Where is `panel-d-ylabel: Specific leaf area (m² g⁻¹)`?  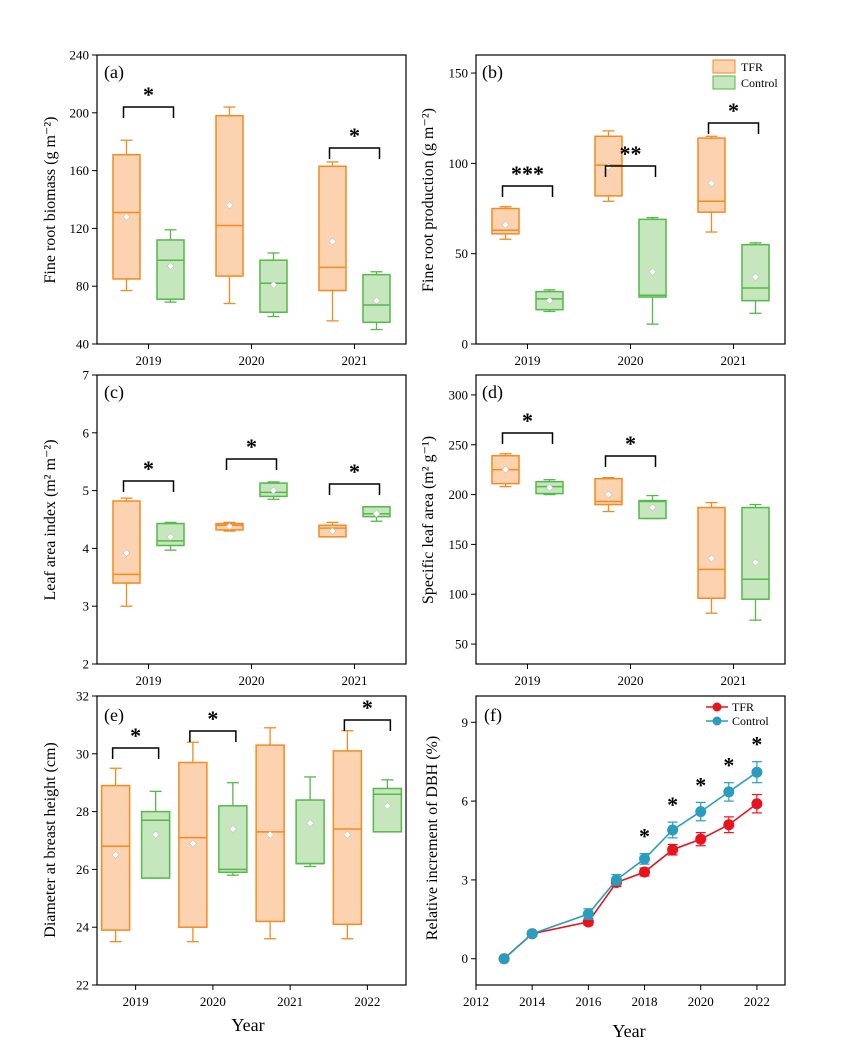
panel-d-ylabel: Specific leaf area (m² g⁻¹) is located at coordinates (428, 520).